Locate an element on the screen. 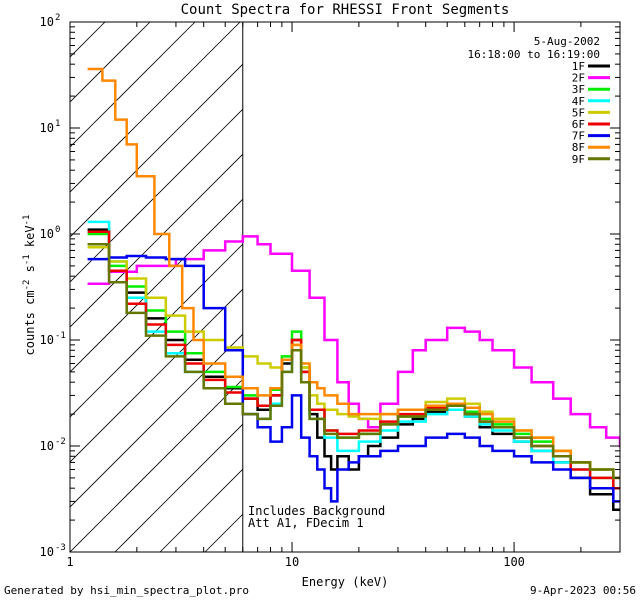  legend-label-7F: 7F is located at coordinates (578, 136).